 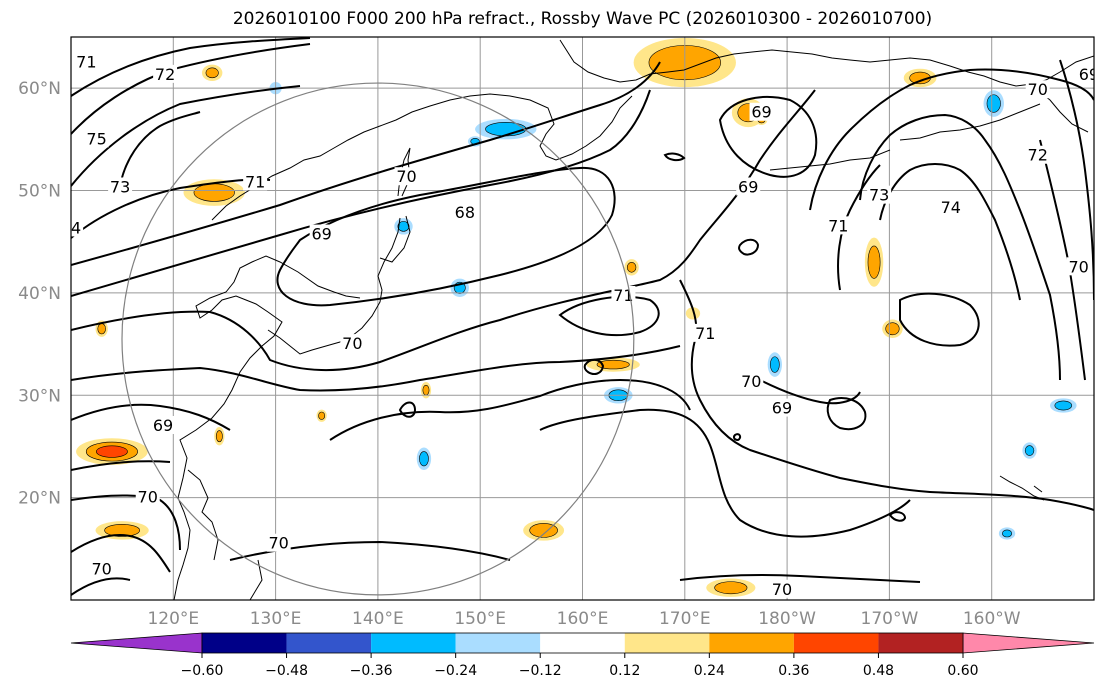 What do you see at coordinates (480, 619) in the screenshot?
I see `lon-tick-label: 150°E` at bounding box center [480, 619].